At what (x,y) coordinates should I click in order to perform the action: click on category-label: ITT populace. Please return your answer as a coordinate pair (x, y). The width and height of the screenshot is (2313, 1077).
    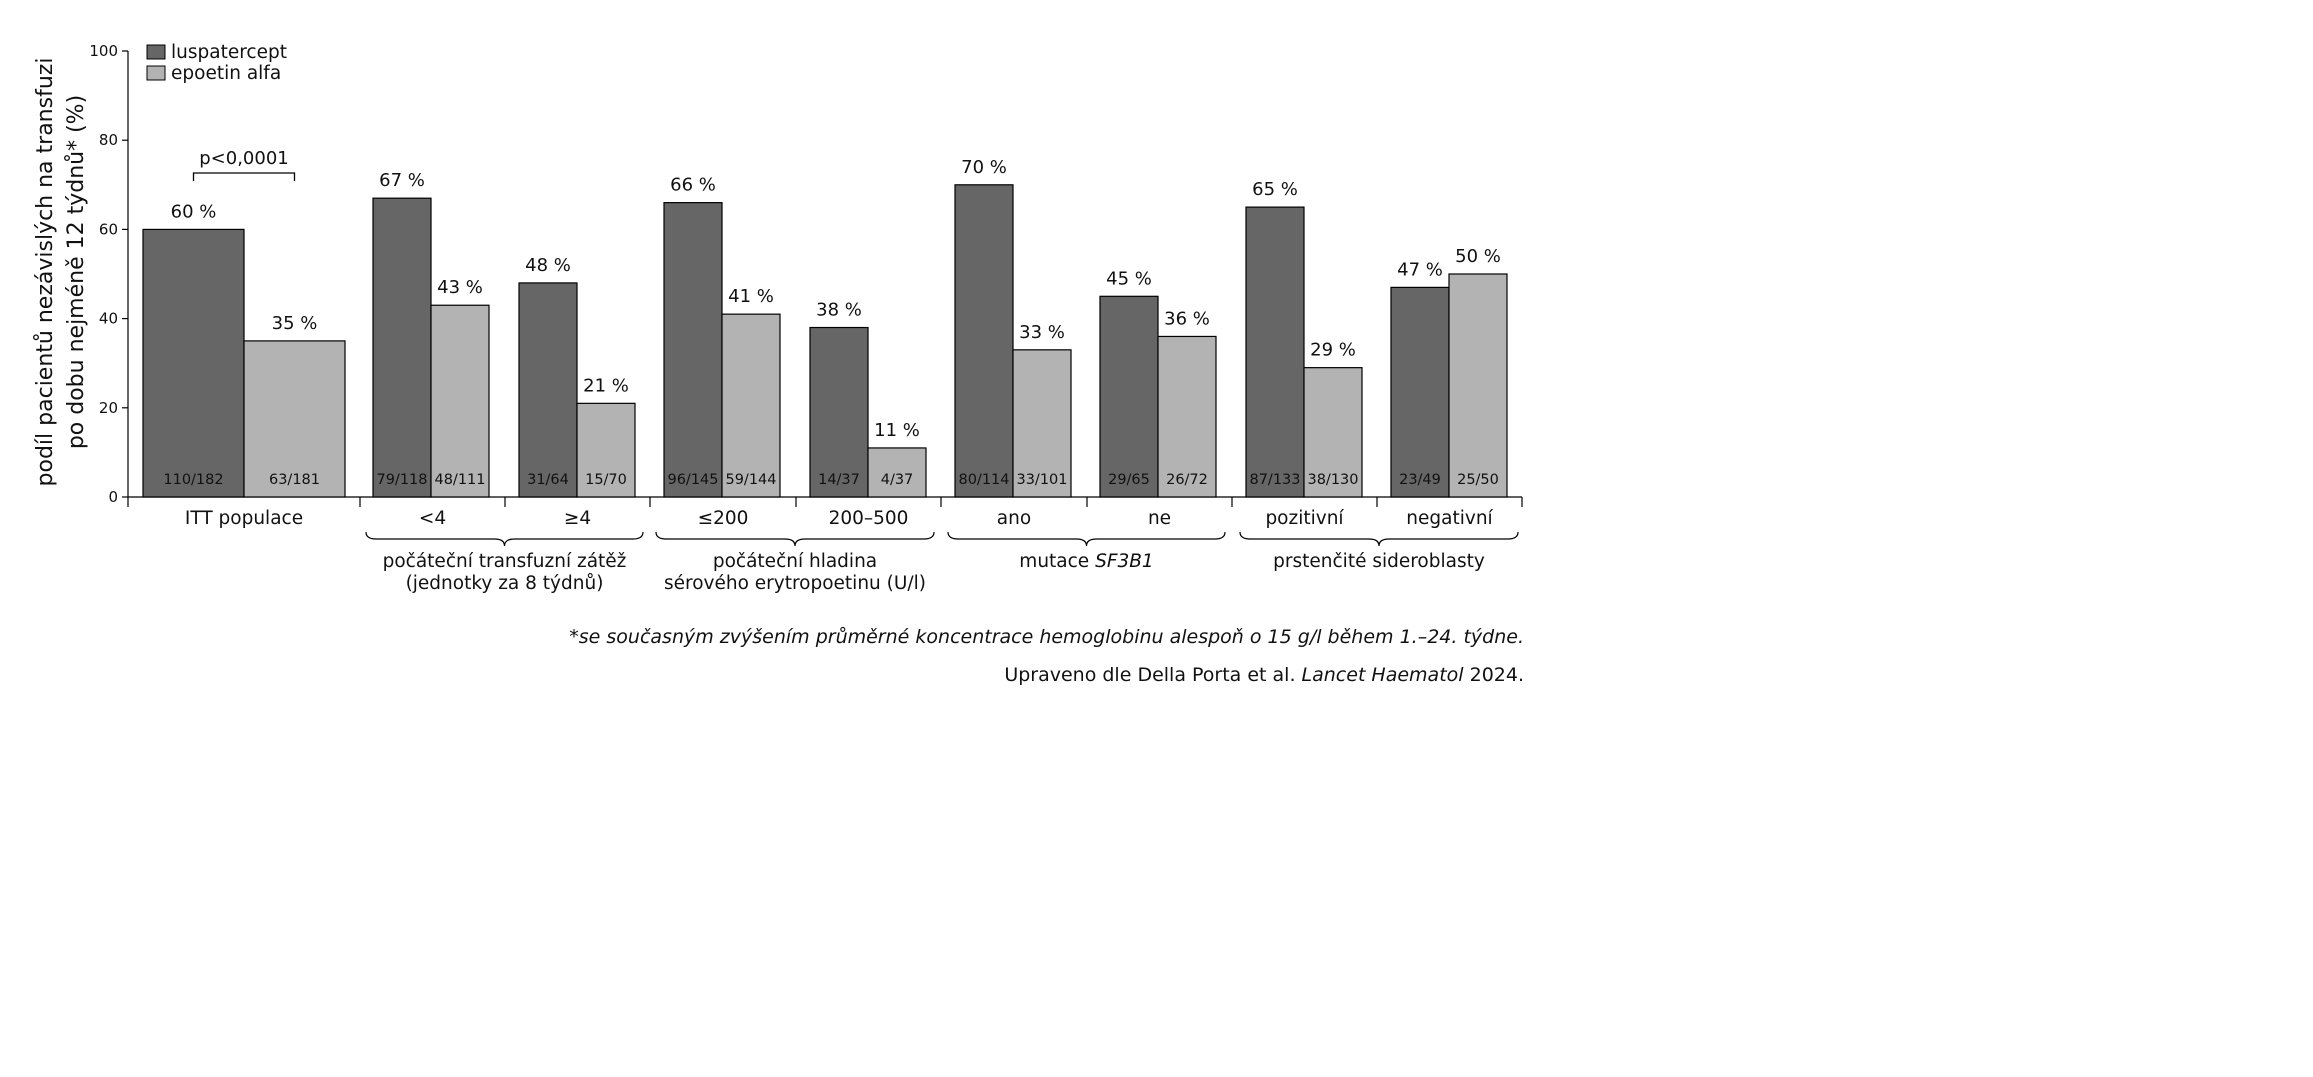
    Looking at the image, I should click on (244, 518).